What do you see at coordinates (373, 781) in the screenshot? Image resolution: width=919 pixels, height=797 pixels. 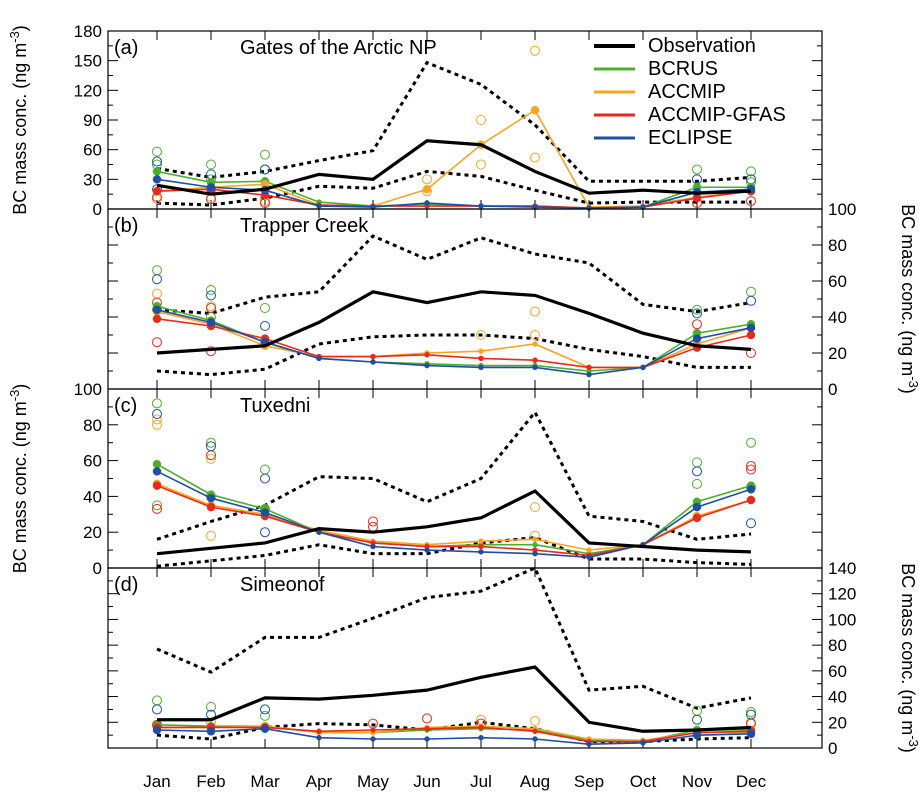 I see `x-tick-label: May` at bounding box center [373, 781].